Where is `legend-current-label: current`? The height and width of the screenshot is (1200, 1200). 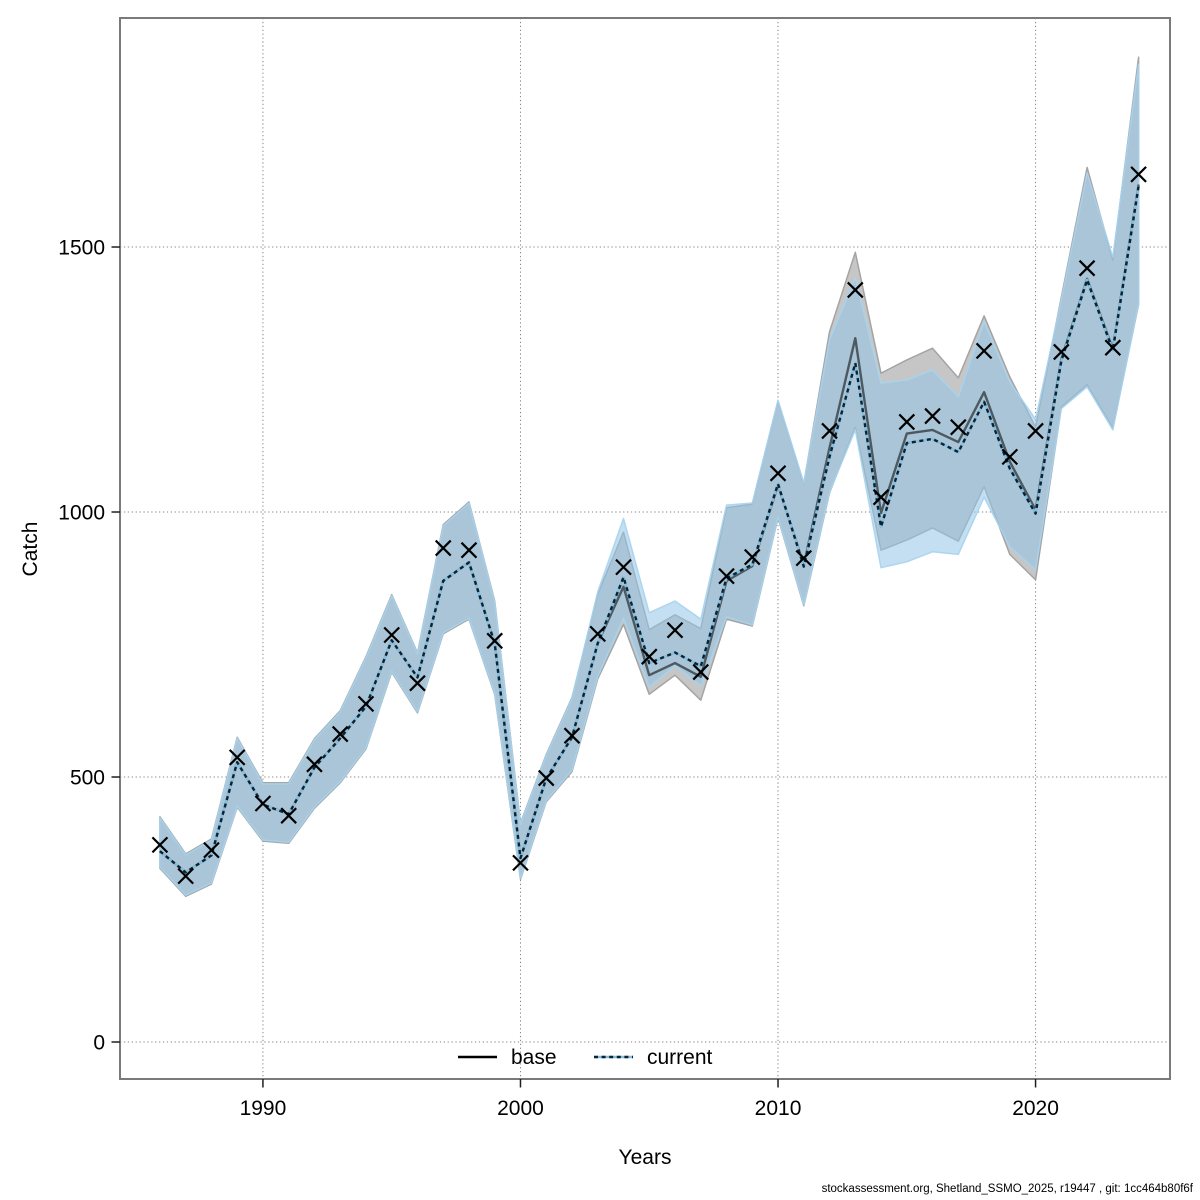
legend-current-label: current is located at coordinates (680, 1057).